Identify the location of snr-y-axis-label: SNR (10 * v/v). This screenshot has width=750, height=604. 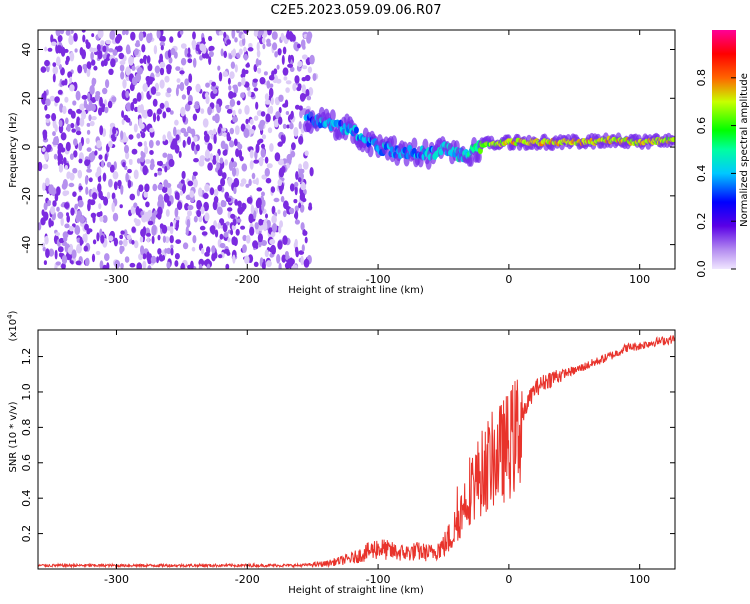
(13, 436).